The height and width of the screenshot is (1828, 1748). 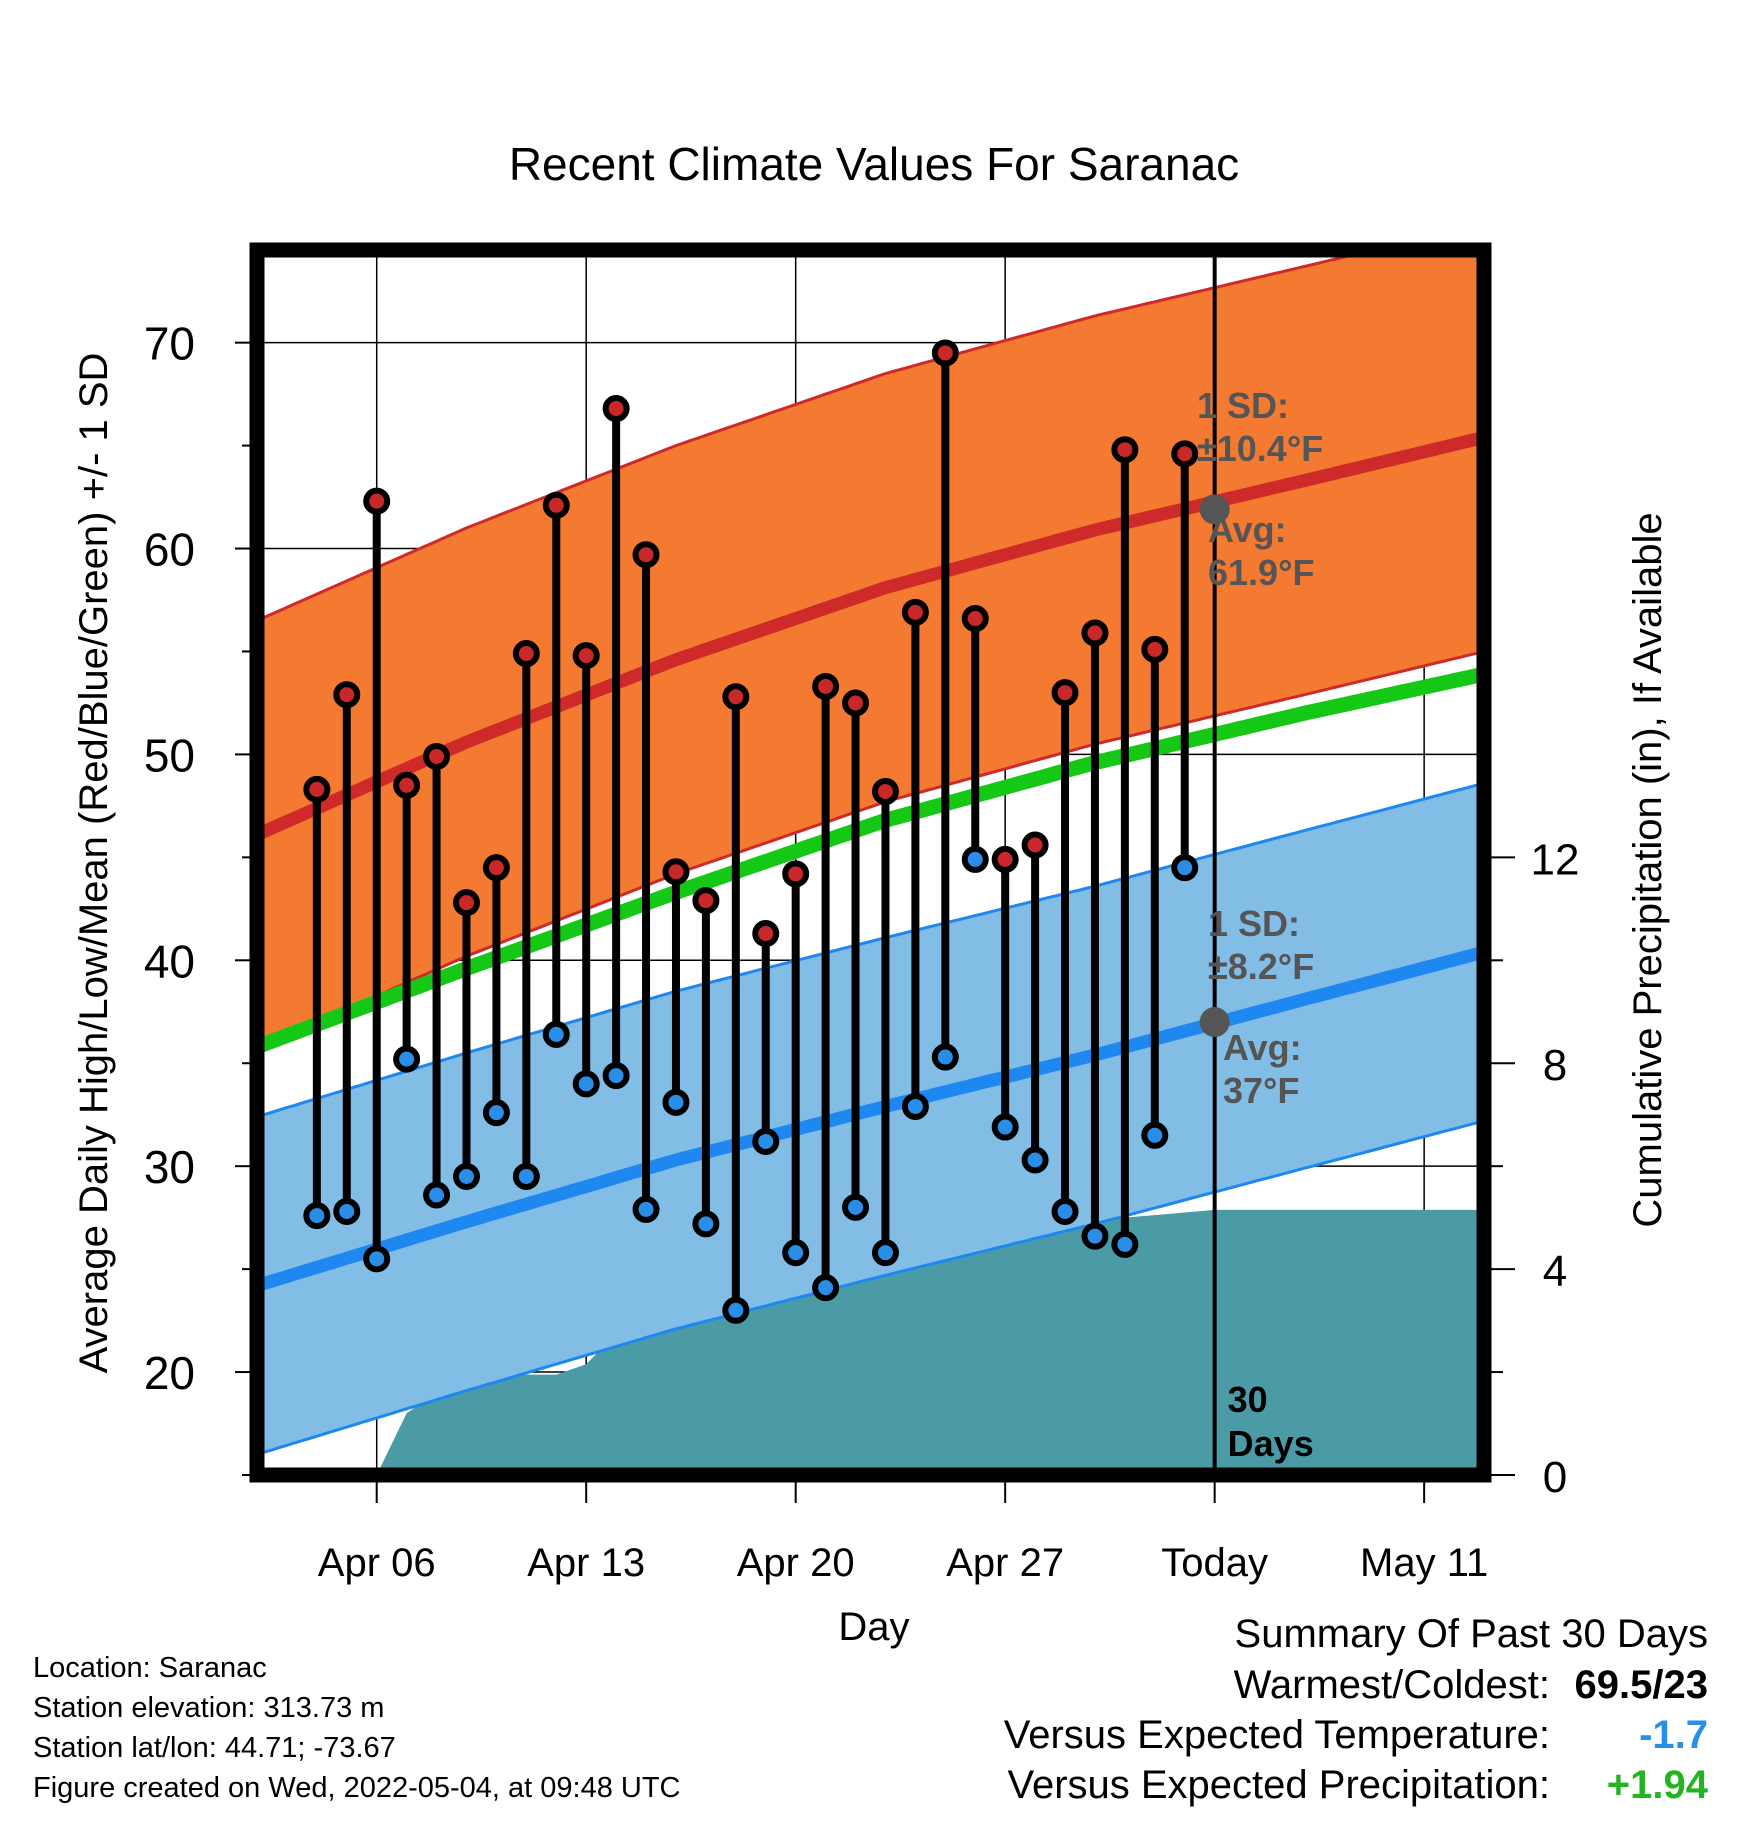 What do you see at coordinates (169, 961) in the screenshot?
I see `y-tick-label: 40` at bounding box center [169, 961].